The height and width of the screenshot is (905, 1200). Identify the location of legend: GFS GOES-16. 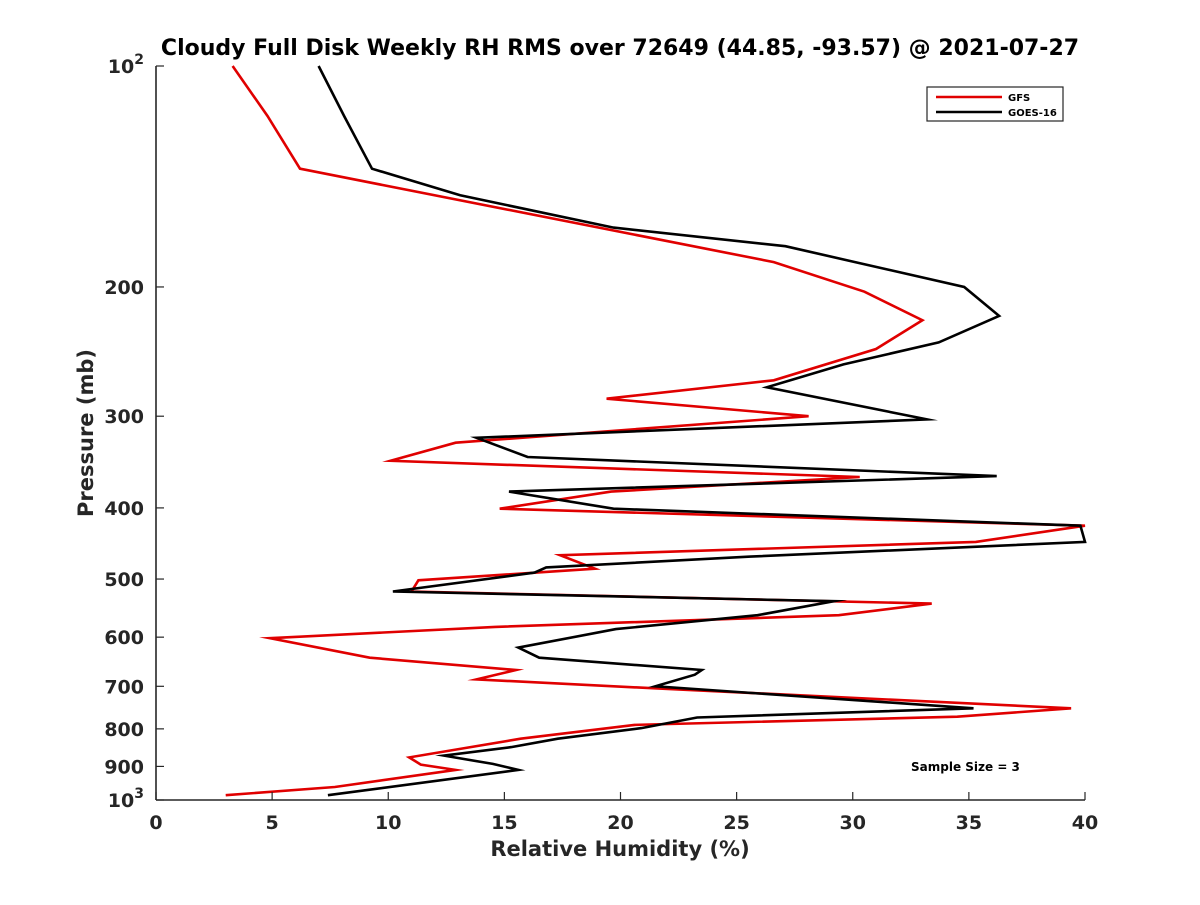
(995, 104).